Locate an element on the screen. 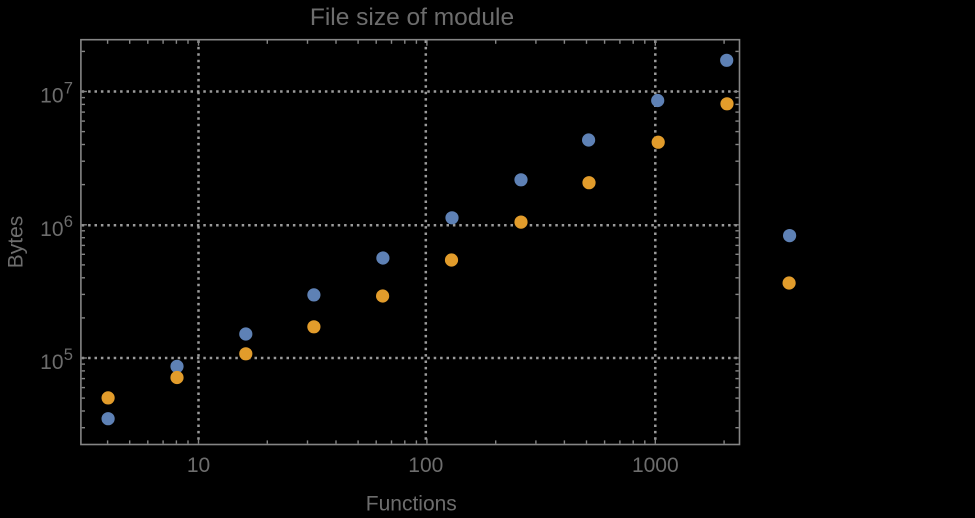 Image resolution: width=975 pixels, height=518 pixels. svg-text: Functions is located at coordinates (411, 503).